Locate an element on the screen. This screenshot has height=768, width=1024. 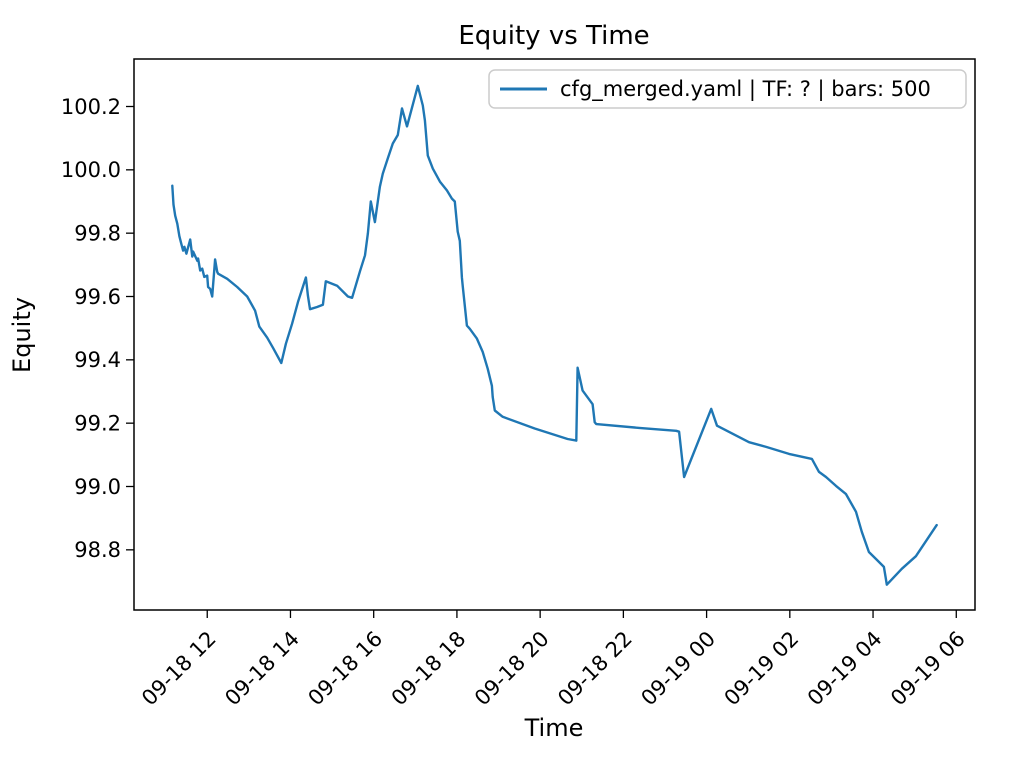
y-tick-label: 100.2 is located at coordinates (91, 107).